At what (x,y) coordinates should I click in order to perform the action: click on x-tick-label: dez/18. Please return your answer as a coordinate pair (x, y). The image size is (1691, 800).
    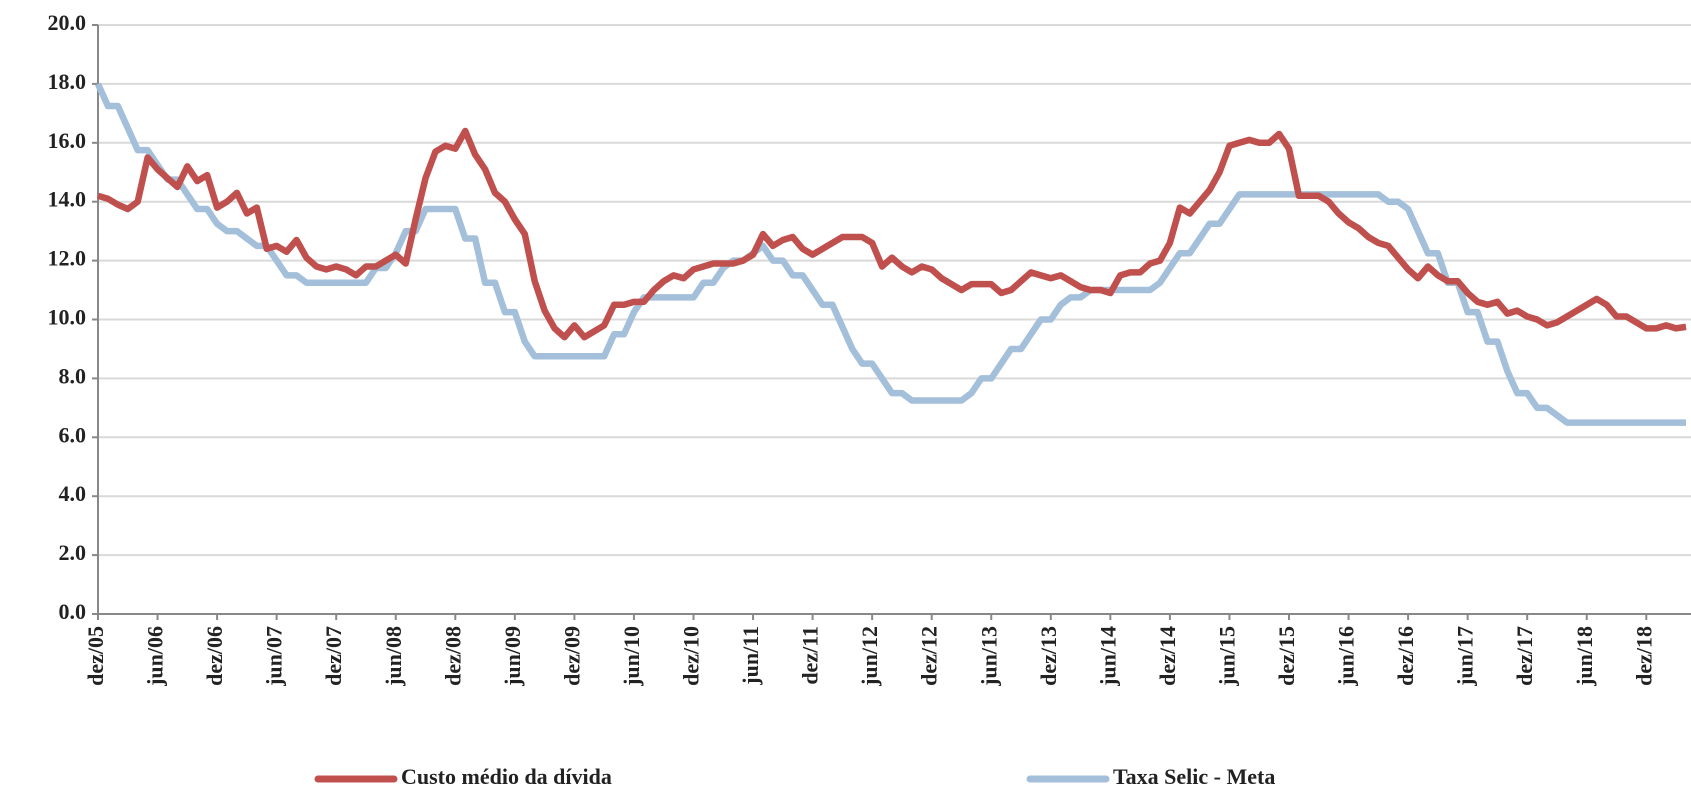
    Looking at the image, I should click on (1643, 656).